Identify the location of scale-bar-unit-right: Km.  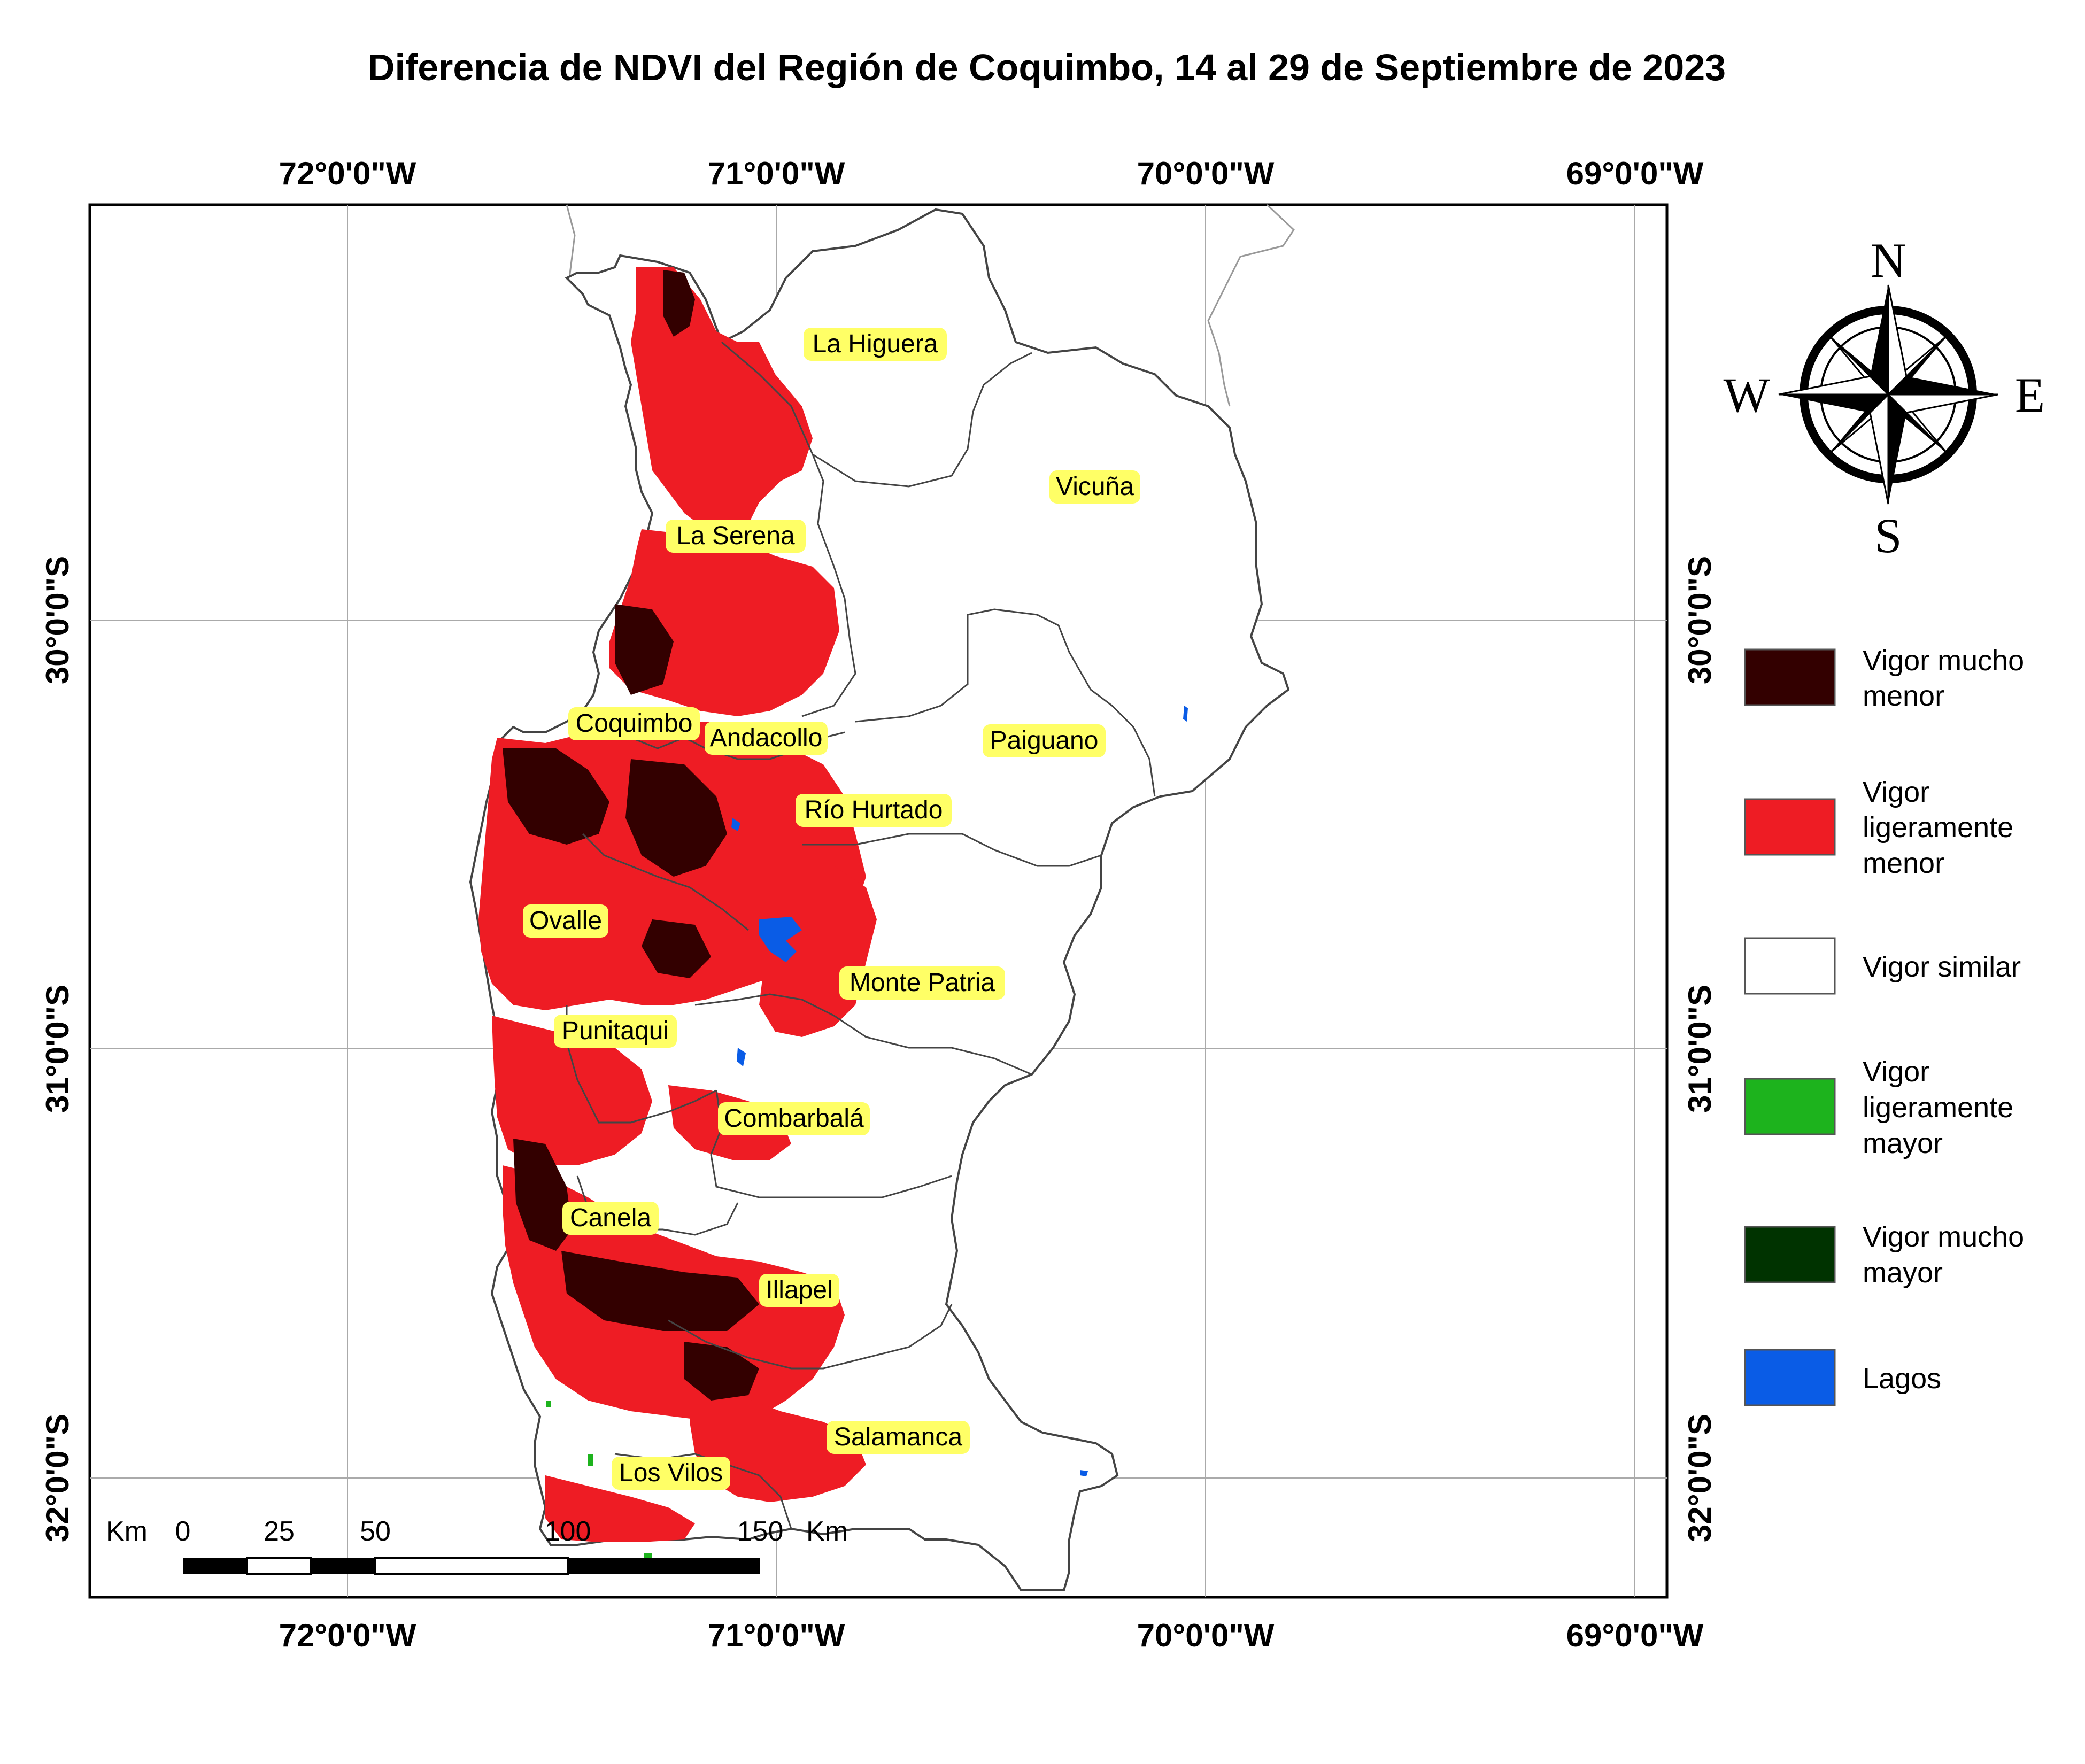
(827, 1531).